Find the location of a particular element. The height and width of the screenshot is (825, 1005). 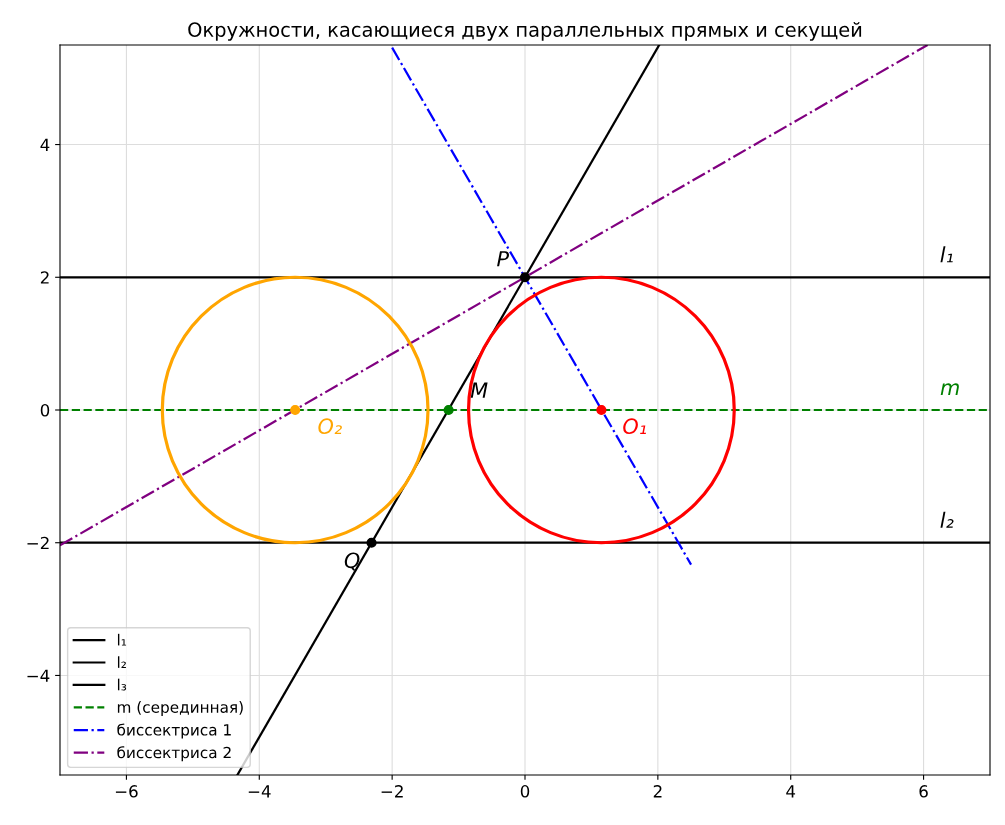

x-tick-label: −6 is located at coordinates (126, 791).